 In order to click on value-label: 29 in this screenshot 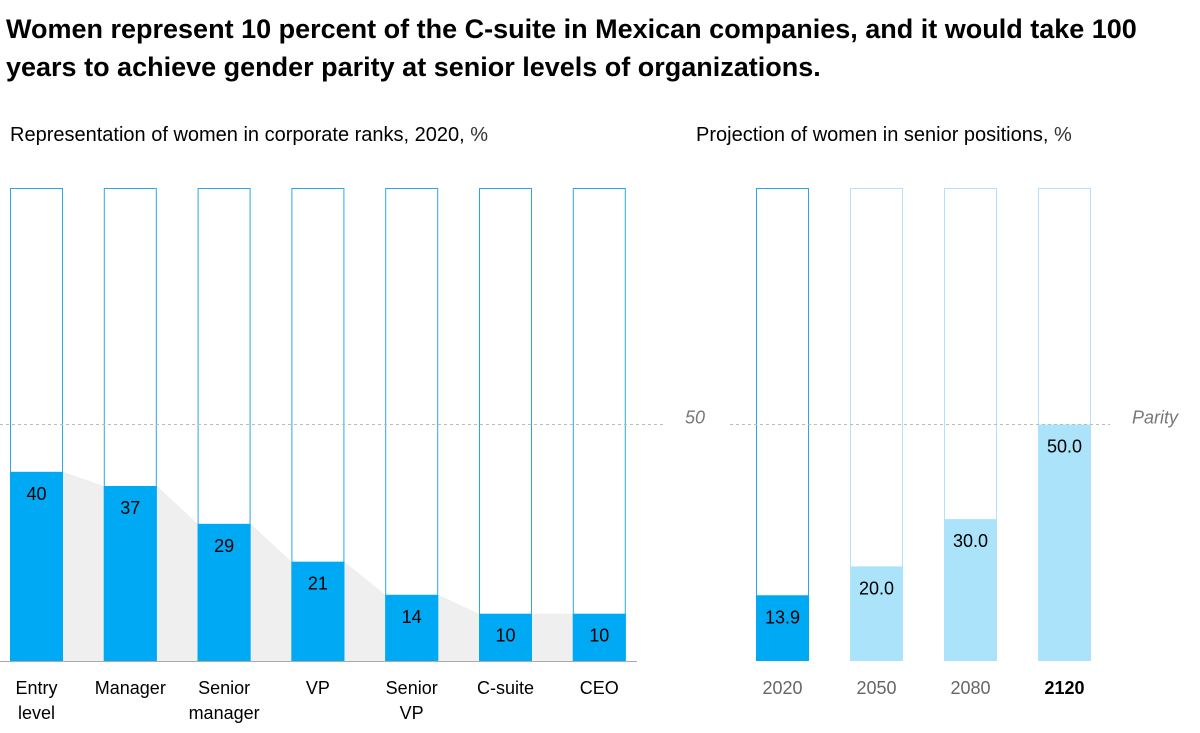, I will do `click(224, 546)`.